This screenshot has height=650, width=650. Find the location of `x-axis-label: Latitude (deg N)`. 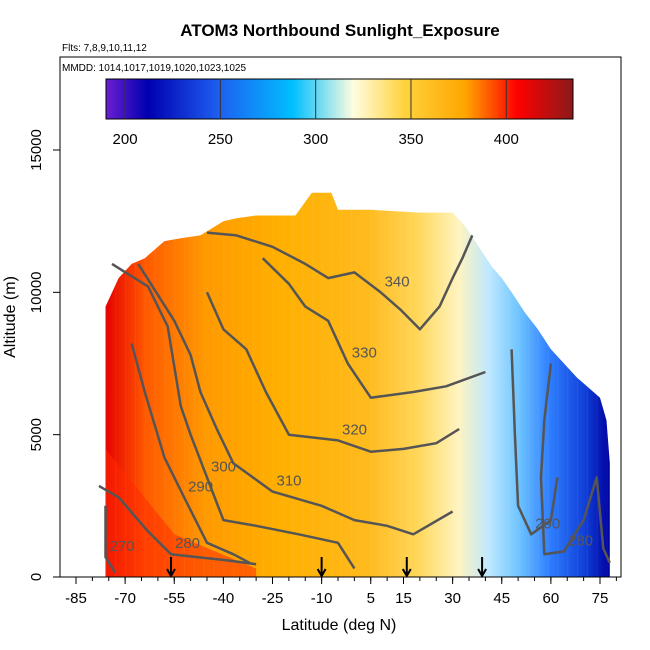

x-axis-label: Latitude (deg N) is located at coordinates (339, 625).